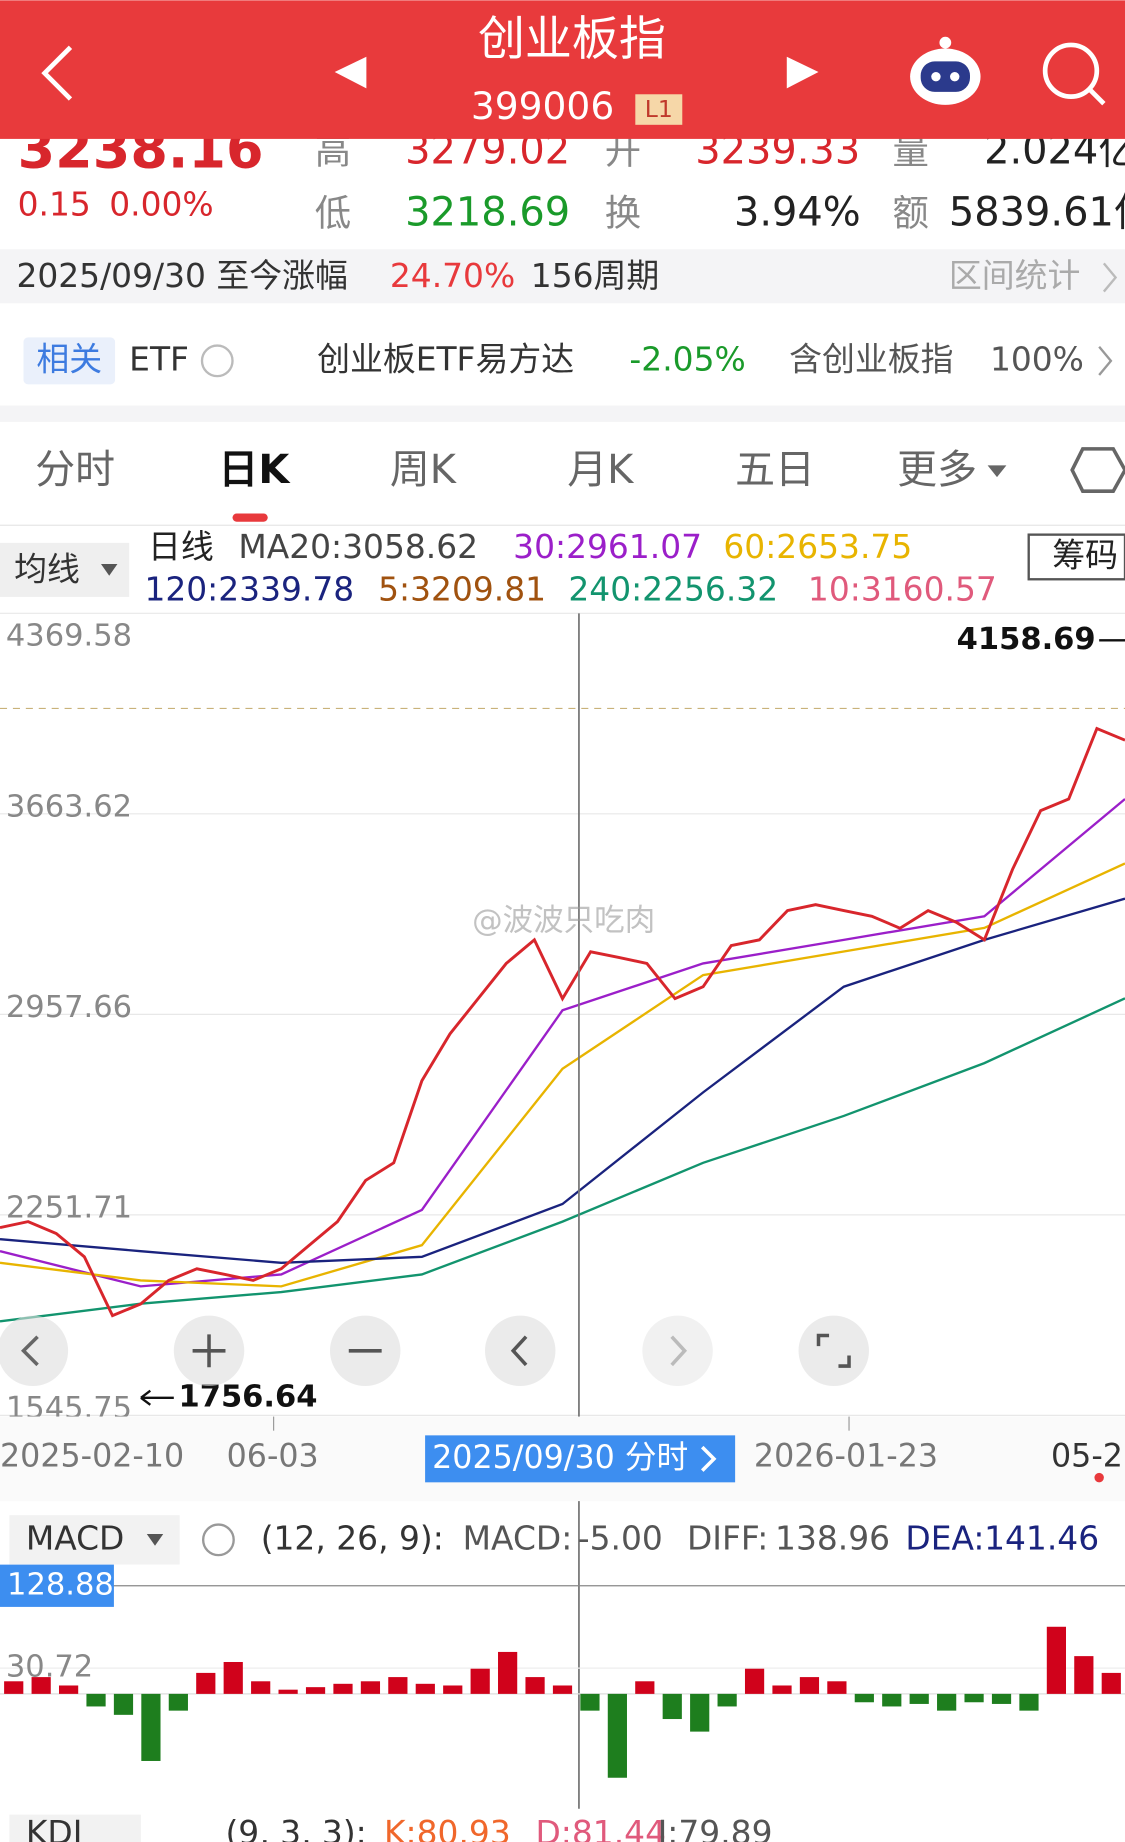 This screenshot has height=1842, width=1125. I want to click on dea-value: 141.46, so click(1041, 1537).